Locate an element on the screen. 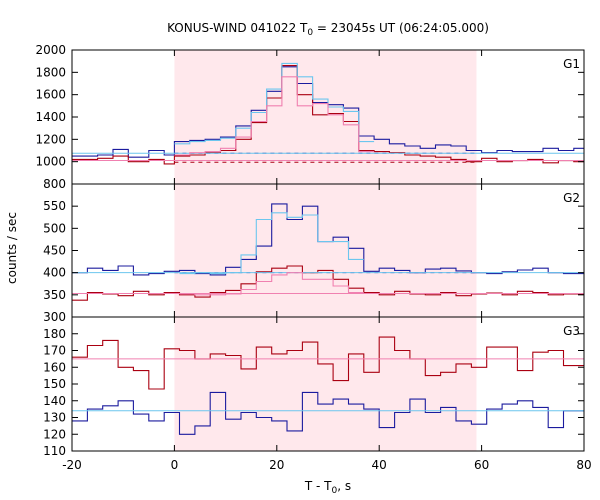 This screenshot has width=600, height=500. series-pink-g2 is located at coordinates (271, 284).